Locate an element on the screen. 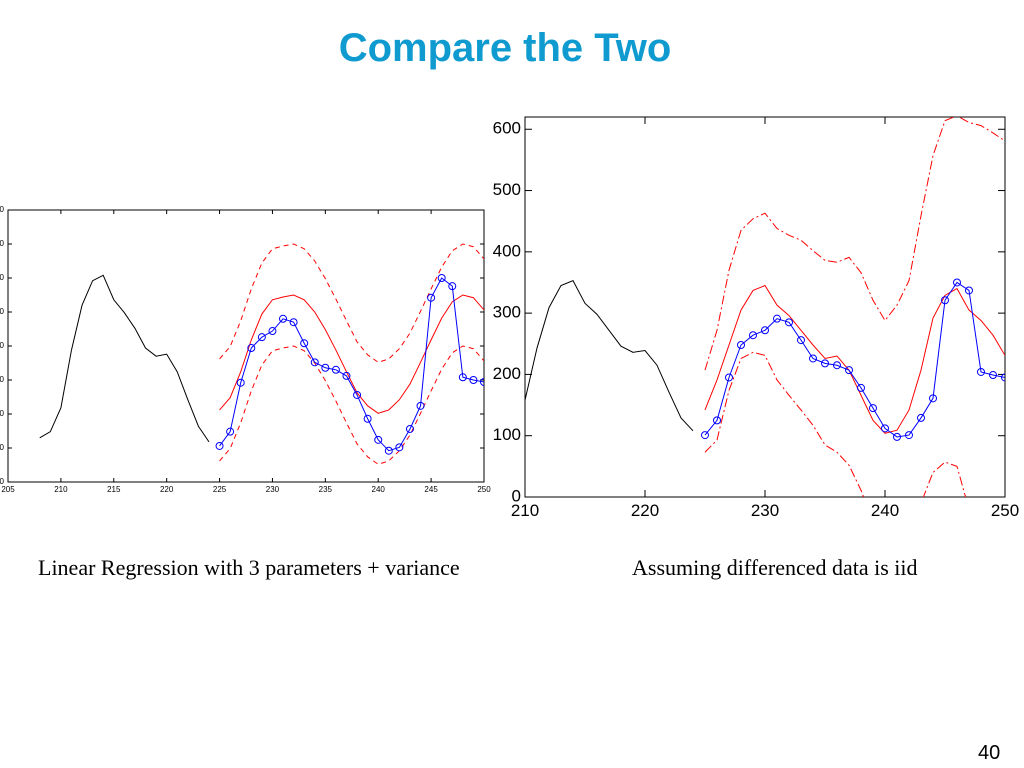 Image resolution: width=1024 pixels, height=768 pixels. page-number: 40 is located at coordinates (989, 753).